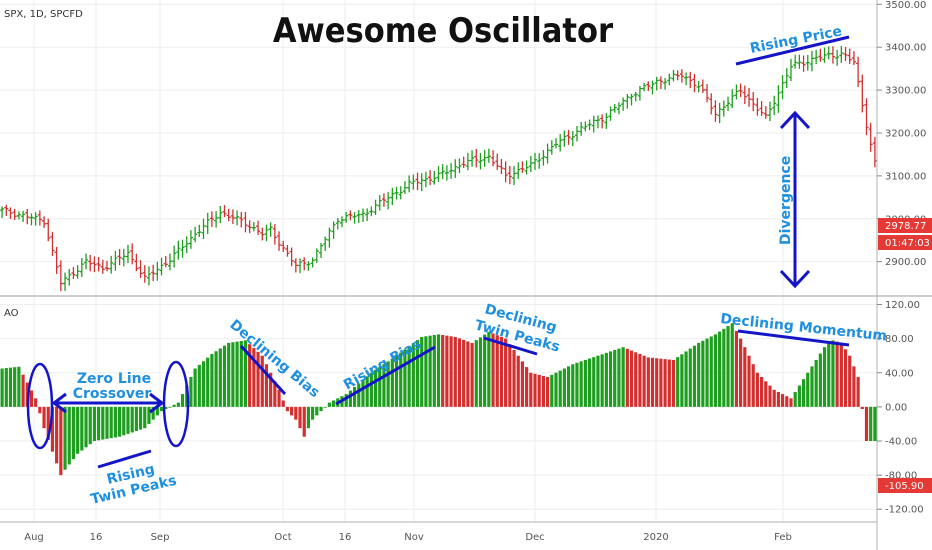  What do you see at coordinates (11, 313) in the screenshot?
I see `indicator-label: AO` at bounding box center [11, 313].